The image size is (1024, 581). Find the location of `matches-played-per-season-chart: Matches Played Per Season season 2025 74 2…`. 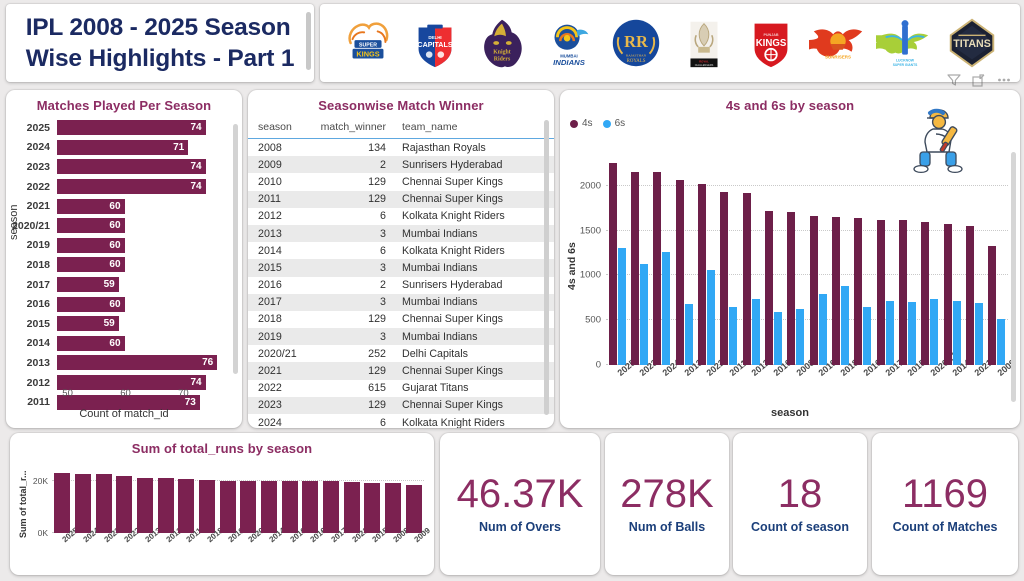

matches-played-per-season-chart: Matches Played Per Season season 2025 74 2… is located at coordinates (124, 259).